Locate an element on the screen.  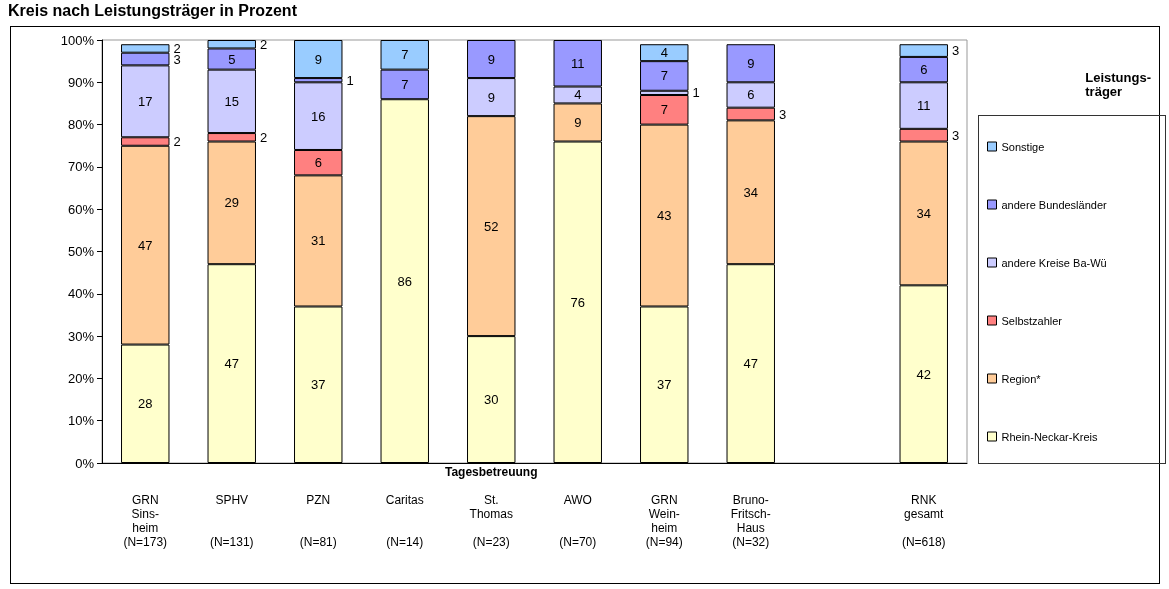
legend-title: Leistungs- träger is located at coordinates (1118, 84).